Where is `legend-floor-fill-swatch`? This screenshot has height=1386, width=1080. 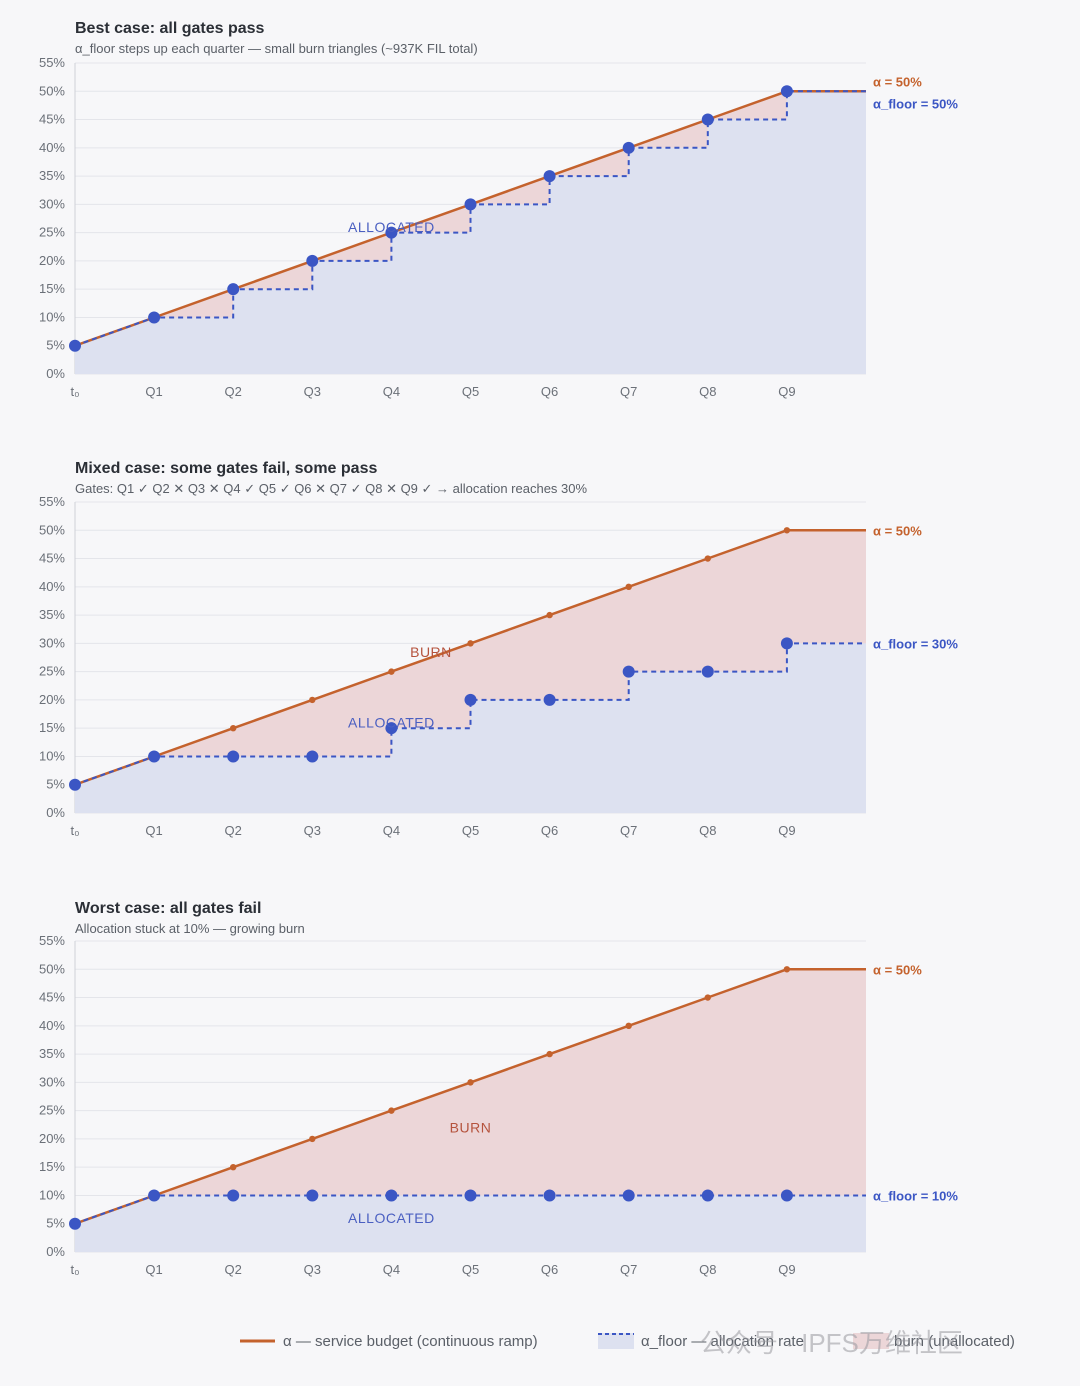 legend-floor-fill-swatch is located at coordinates (616, 1341).